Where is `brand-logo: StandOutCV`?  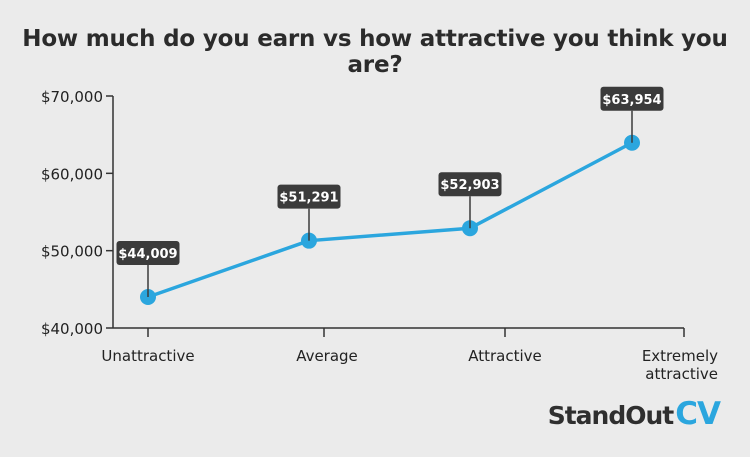 brand-logo: StandOutCV is located at coordinates (634, 414).